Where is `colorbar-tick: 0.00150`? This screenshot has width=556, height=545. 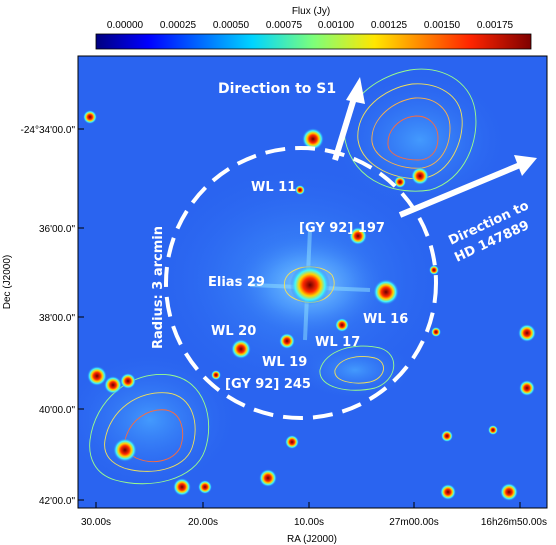 colorbar-tick: 0.00150 is located at coordinates (442, 25).